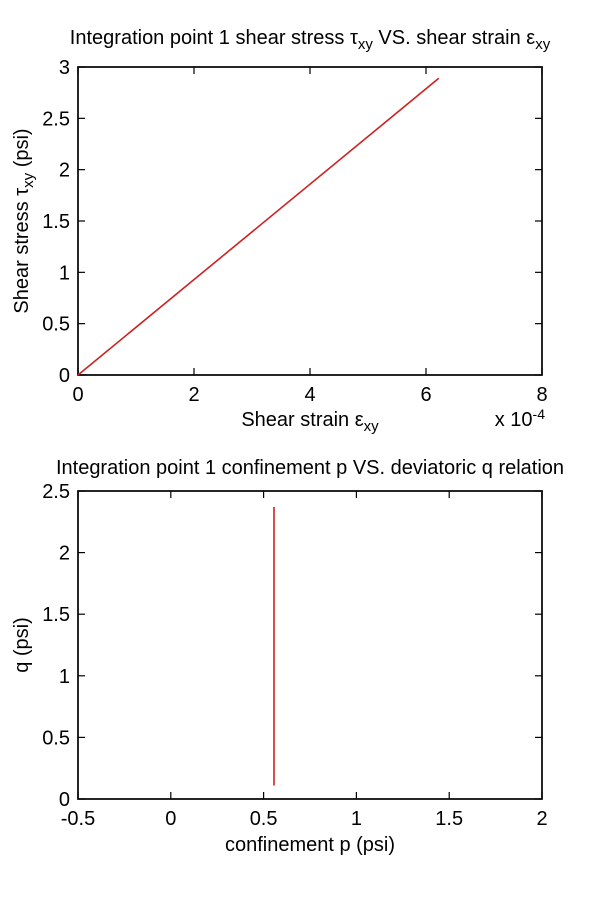 Image resolution: width=600 pixels, height=900 pixels. What do you see at coordinates (64, 677) in the screenshot?
I see `plot2-y-tick-label: 1` at bounding box center [64, 677].